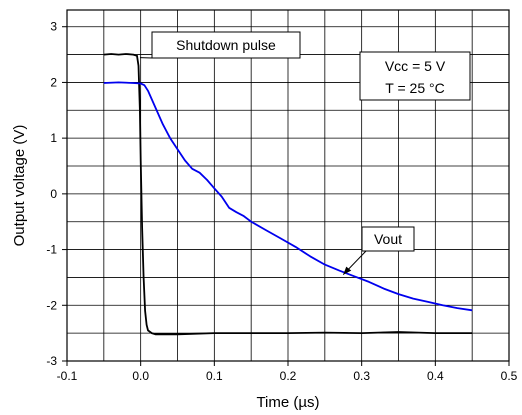 This screenshot has width=522, height=415. Describe the element at coordinates (288, 376) in the screenshot. I see `x-tick-label: 0.2` at that location.